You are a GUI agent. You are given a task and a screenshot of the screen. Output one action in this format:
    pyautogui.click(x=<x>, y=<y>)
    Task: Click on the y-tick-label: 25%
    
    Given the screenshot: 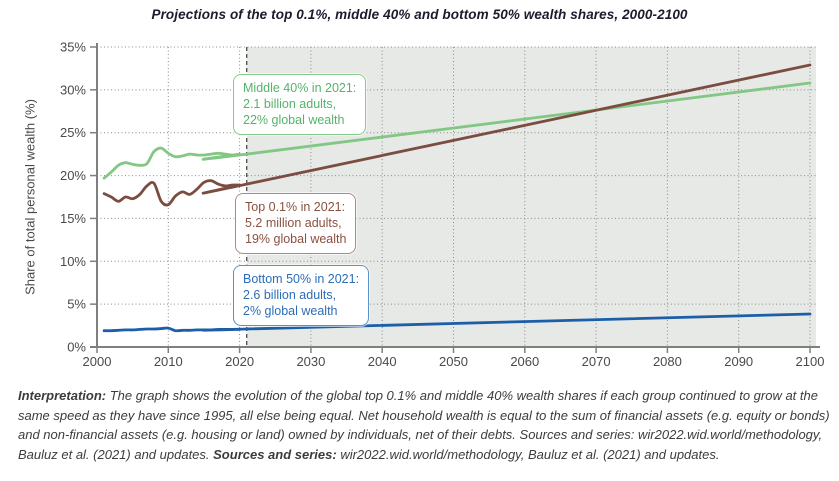 What is the action you would take?
    pyautogui.click(x=73, y=132)
    